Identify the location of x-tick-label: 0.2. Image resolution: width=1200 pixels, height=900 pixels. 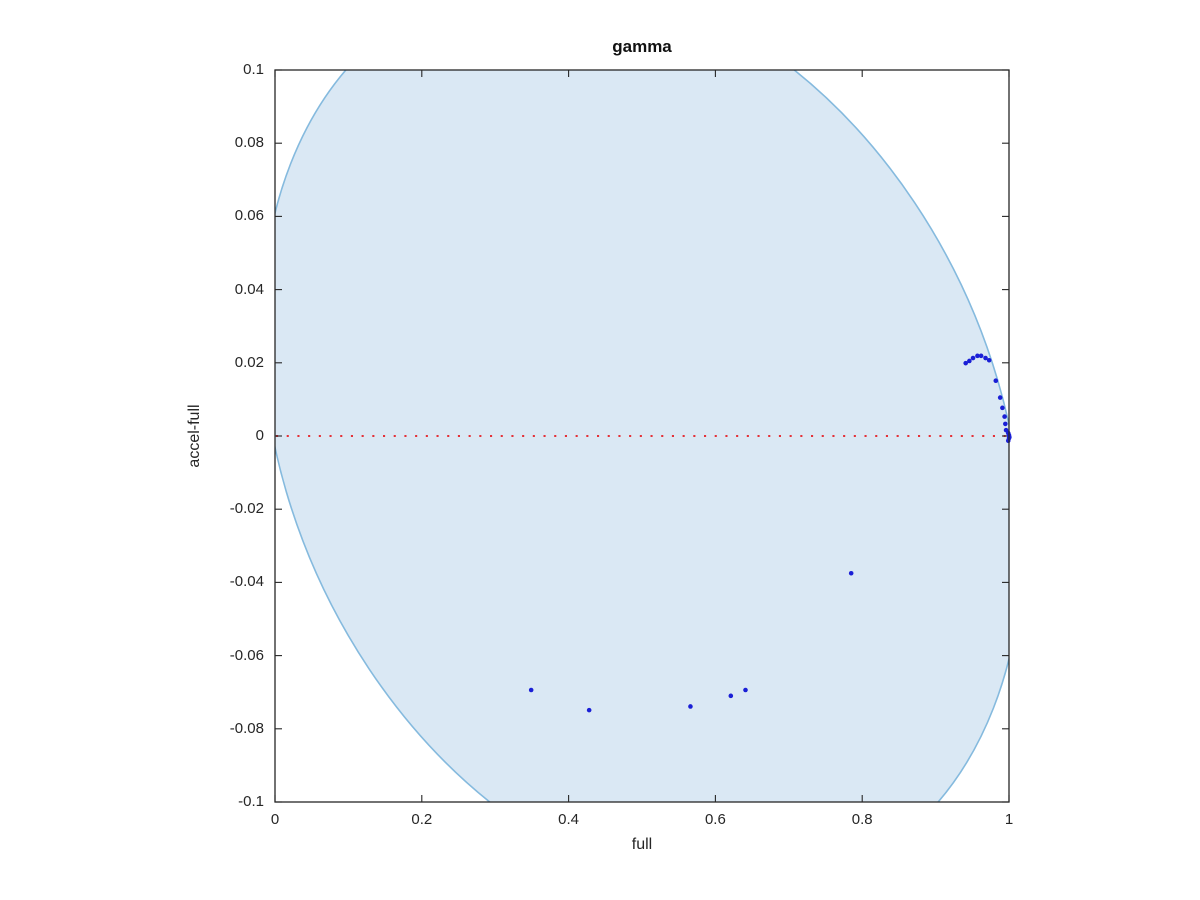
(422, 819).